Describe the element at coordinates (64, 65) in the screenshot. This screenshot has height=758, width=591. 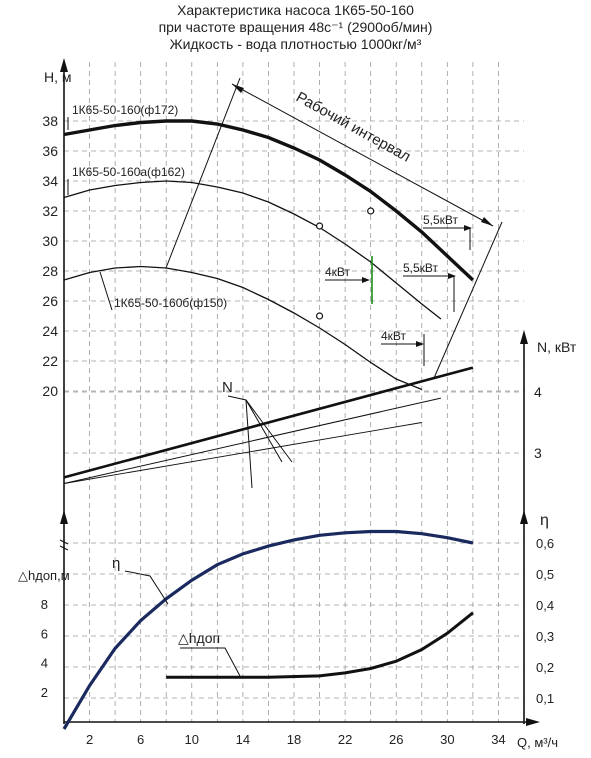
I see `h-axis-arrow` at that location.